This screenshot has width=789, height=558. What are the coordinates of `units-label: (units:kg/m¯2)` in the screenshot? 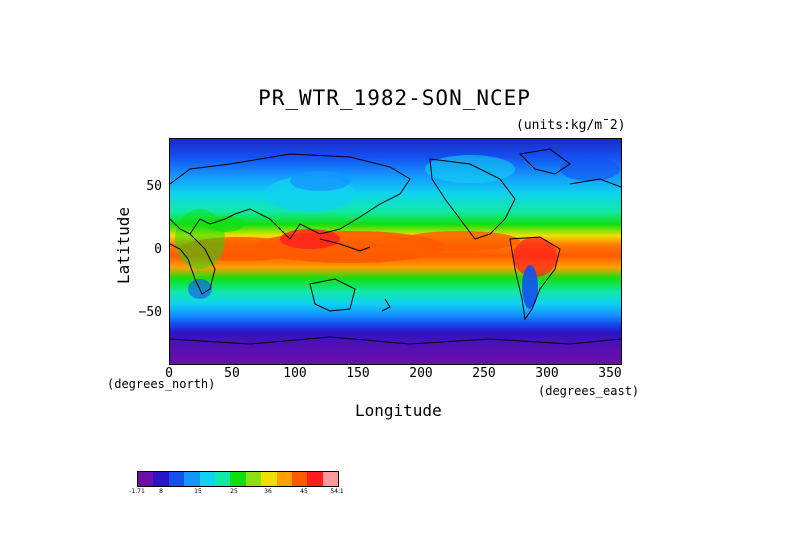 It's located at (571, 125).